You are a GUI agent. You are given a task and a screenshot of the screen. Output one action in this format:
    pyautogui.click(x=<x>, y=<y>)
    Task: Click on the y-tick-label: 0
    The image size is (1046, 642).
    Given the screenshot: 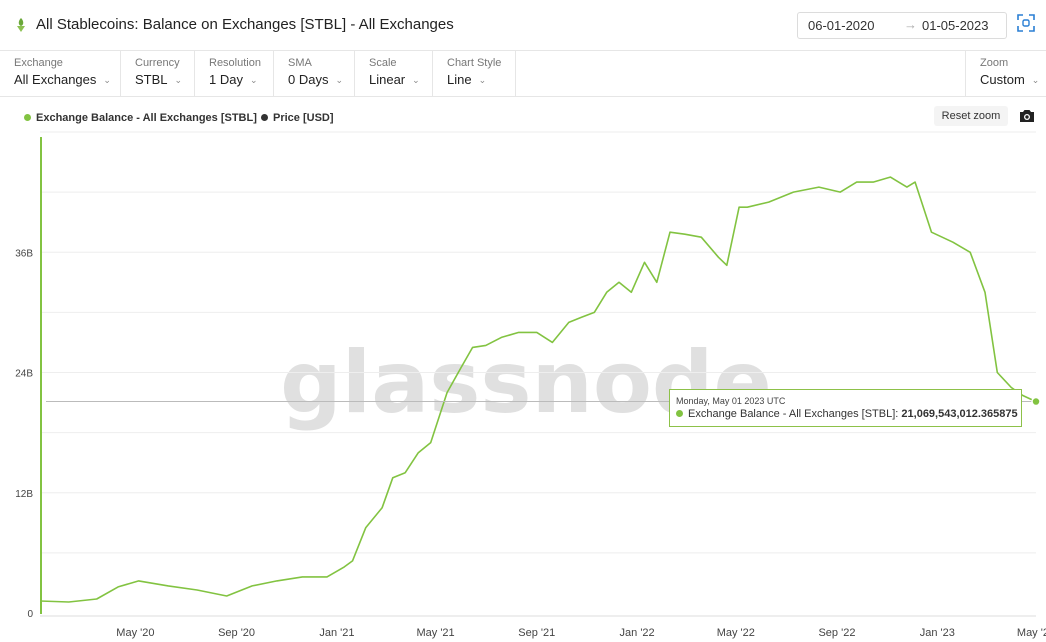 What is the action you would take?
    pyautogui.click(x=30, y=614)
    